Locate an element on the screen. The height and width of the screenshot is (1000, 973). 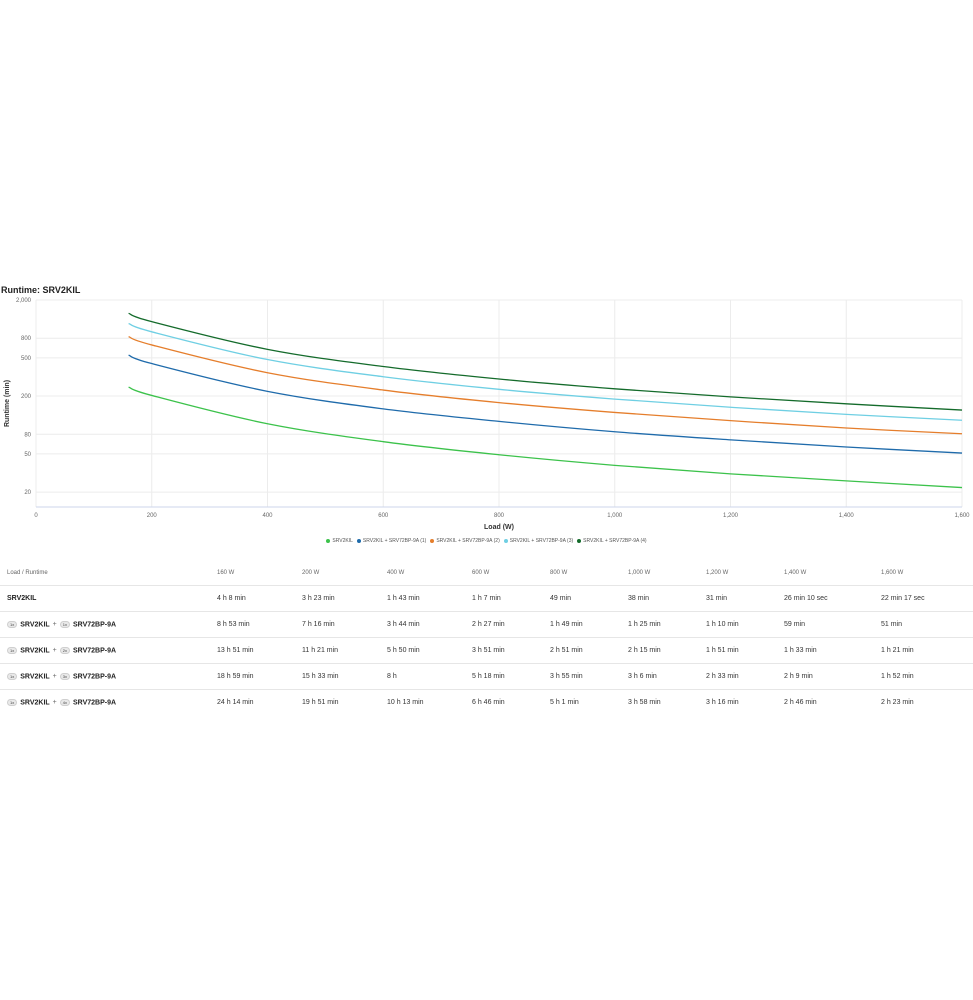
row-label: 1x SRV2KIL +3x SRV72BP-9A is located at coordinates (105, 676).